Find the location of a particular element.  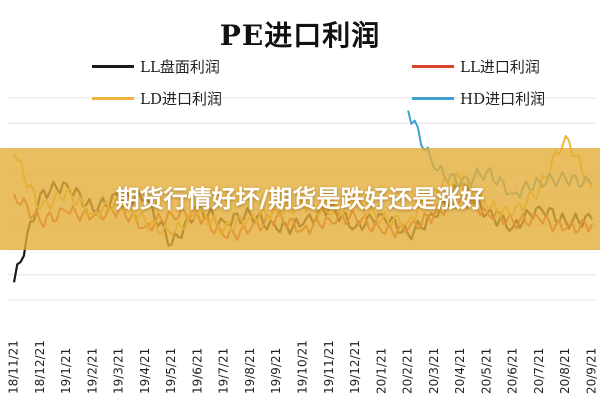

x-tick-label: 19/9/21 is located at coordinates (276, 371).